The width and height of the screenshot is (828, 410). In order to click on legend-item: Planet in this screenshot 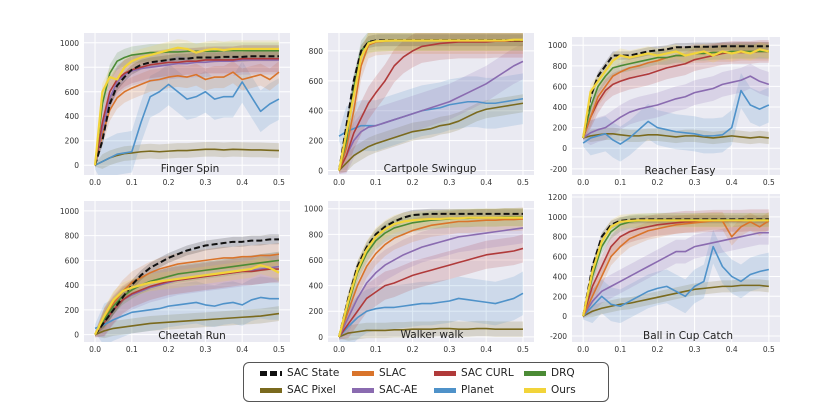, I will do `click(464, 390)`.